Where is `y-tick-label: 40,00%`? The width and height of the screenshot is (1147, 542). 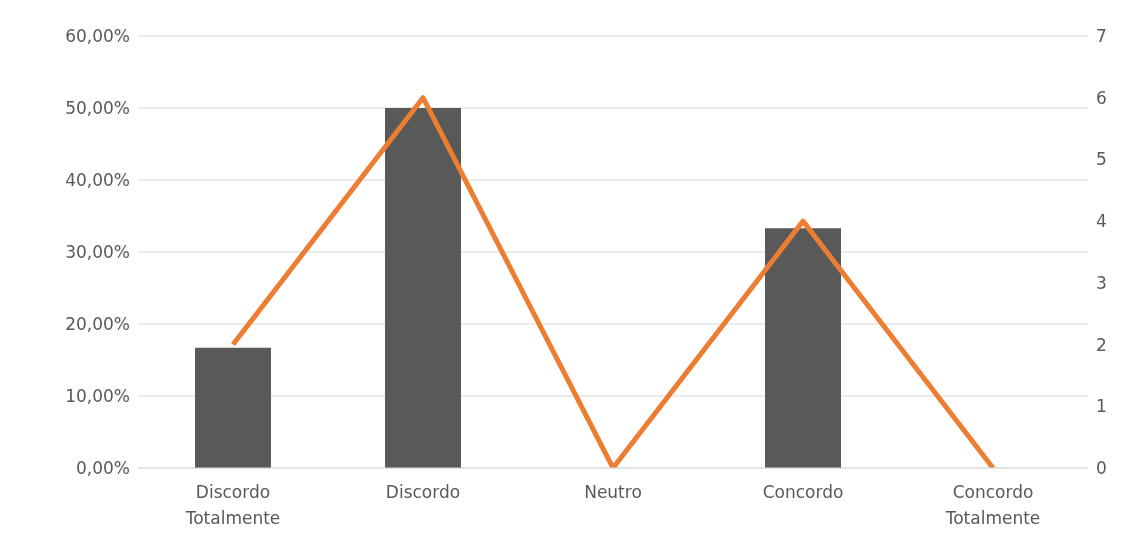 y-tick-label: 40,00% is located at coordinates (97, 180).